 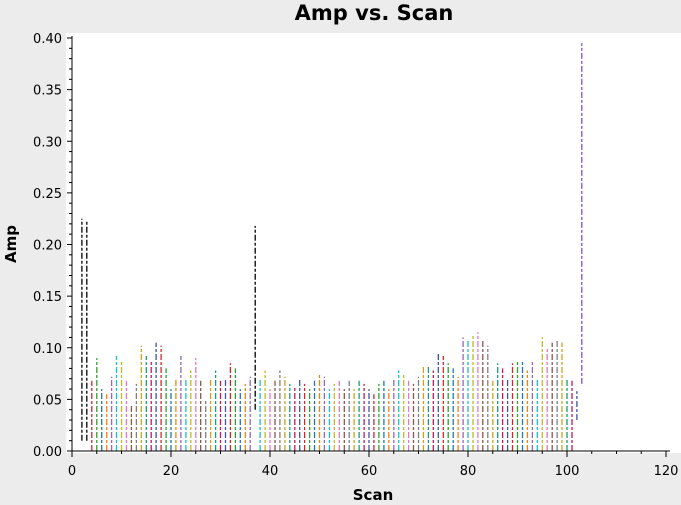 I want to click on y-tick-label: 0.05, so click(x=47, y=400).